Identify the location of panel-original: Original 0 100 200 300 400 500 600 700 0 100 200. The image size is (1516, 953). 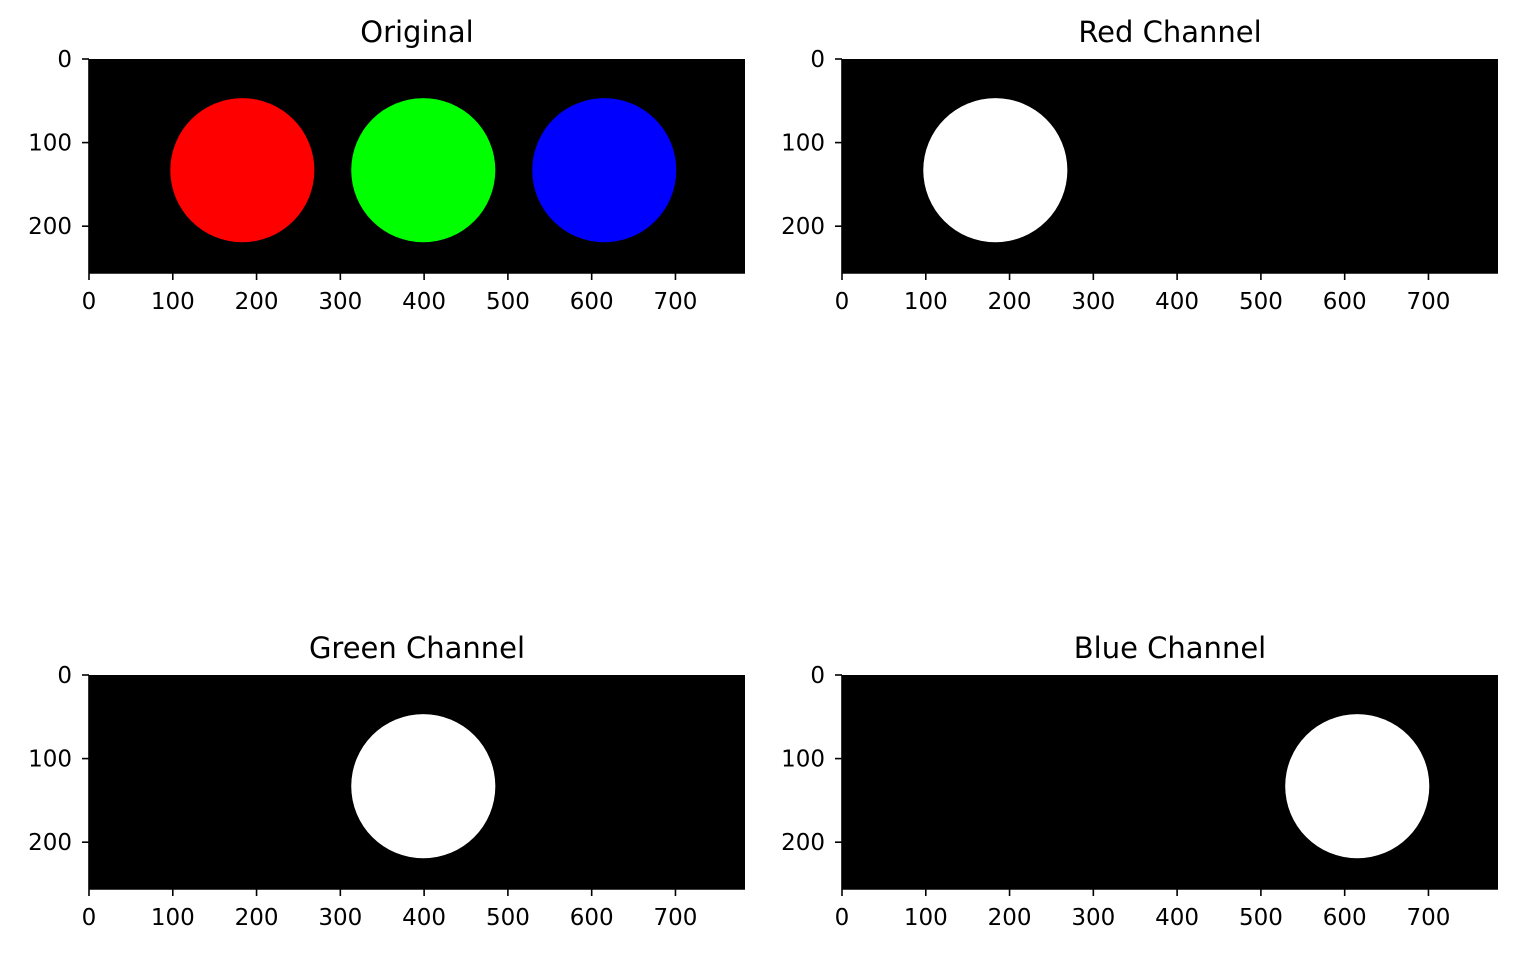
(386, 165).